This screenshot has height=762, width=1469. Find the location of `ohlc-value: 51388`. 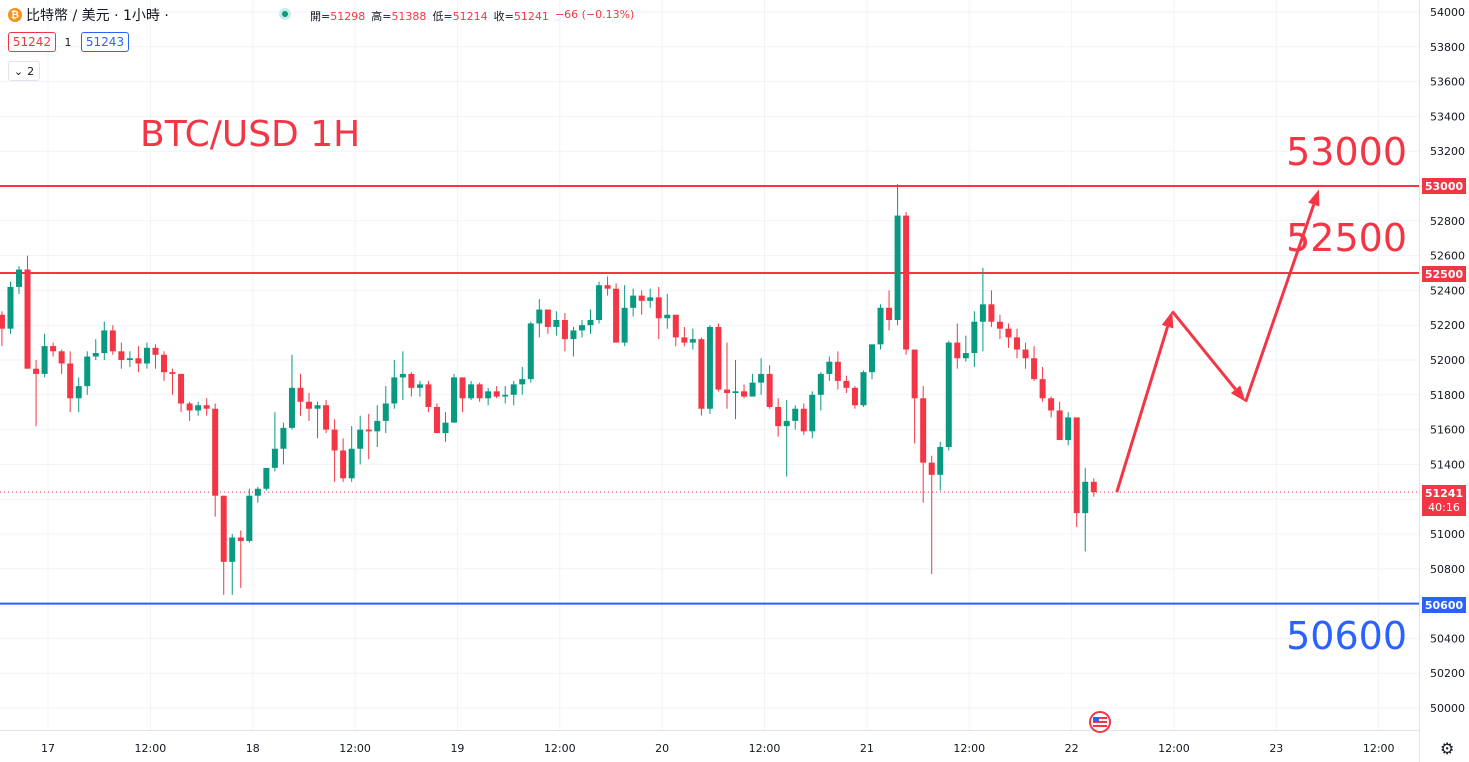

ohlc-value: 51388 is located at coordinates (409, 16).